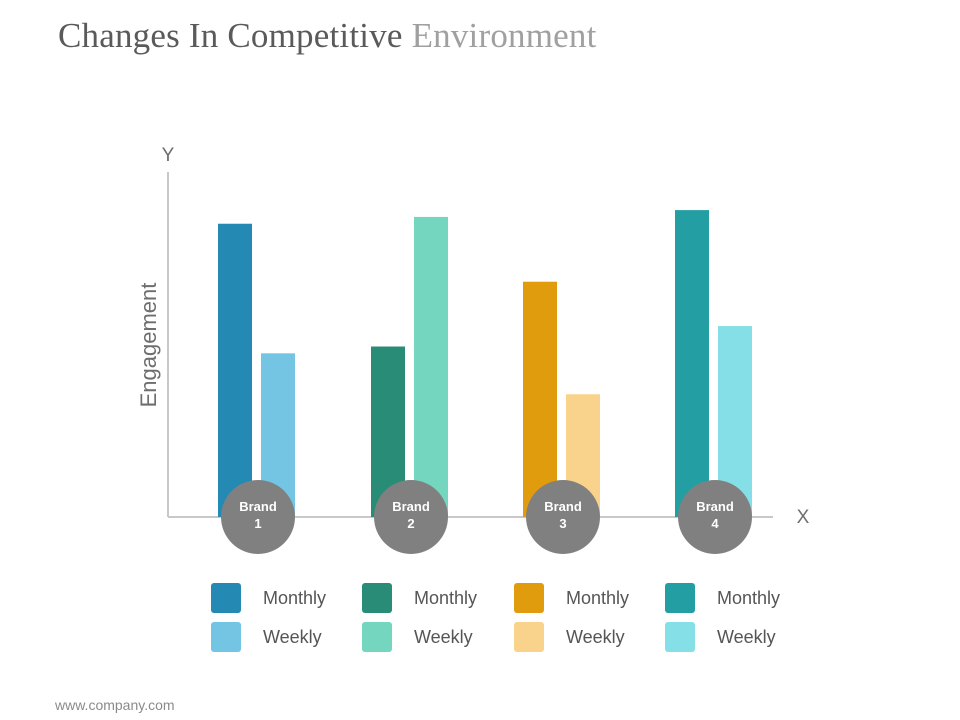 This screenshot has height=720, width=960. I want to click on legend-label-monthly-3: Monthly, so click(597, 598).